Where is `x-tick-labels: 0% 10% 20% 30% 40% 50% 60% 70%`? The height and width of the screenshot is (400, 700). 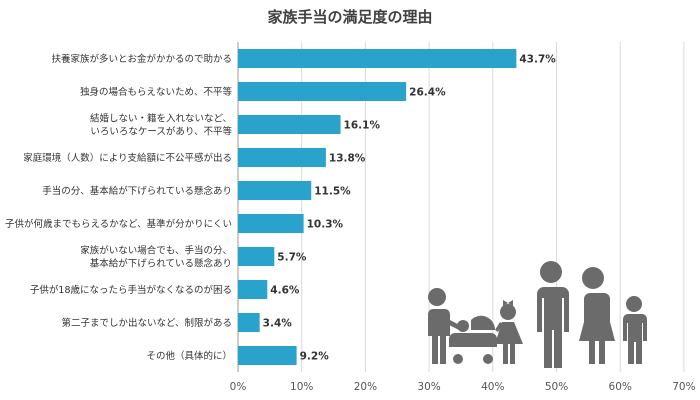
x-tick-labels: 0% 10% 20% 30% 40% 50% 60% 70% is located at coordinates (463, 387).